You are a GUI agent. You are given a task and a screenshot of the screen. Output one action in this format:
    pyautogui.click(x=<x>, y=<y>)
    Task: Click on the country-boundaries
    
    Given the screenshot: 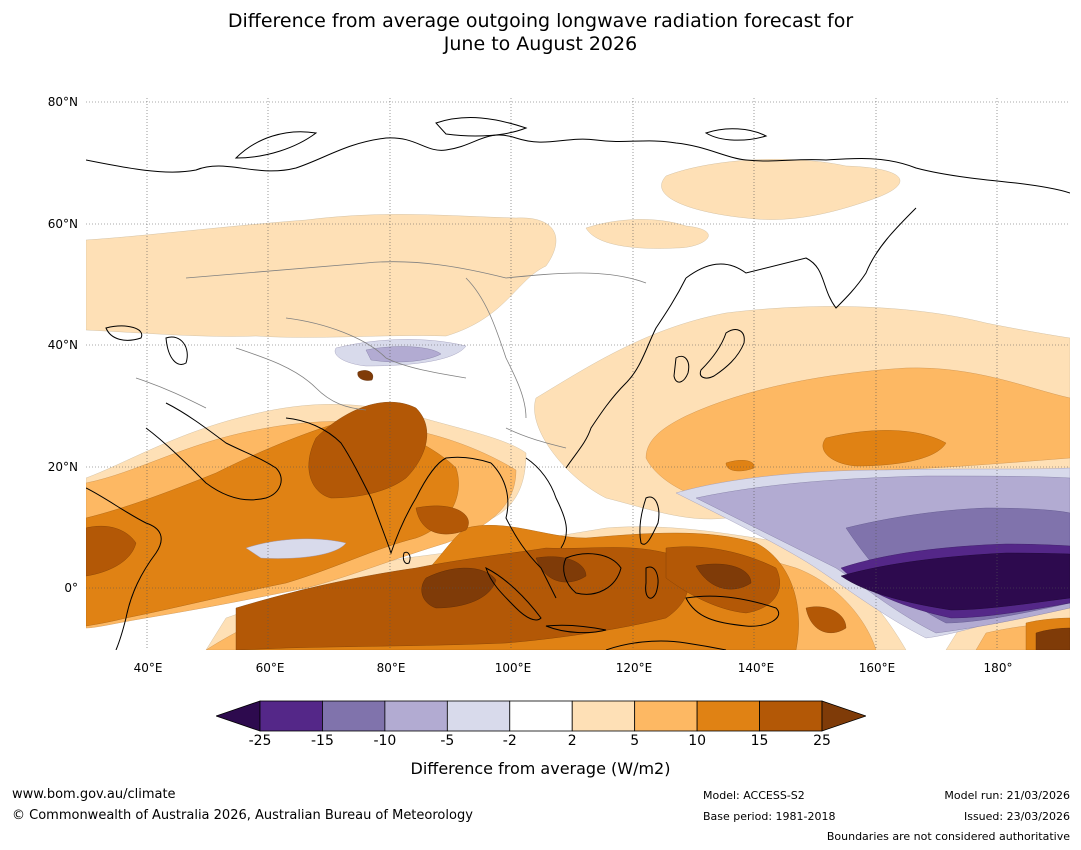 What is the action you would take?
    pyautogui.click(x=391, y=355)
    